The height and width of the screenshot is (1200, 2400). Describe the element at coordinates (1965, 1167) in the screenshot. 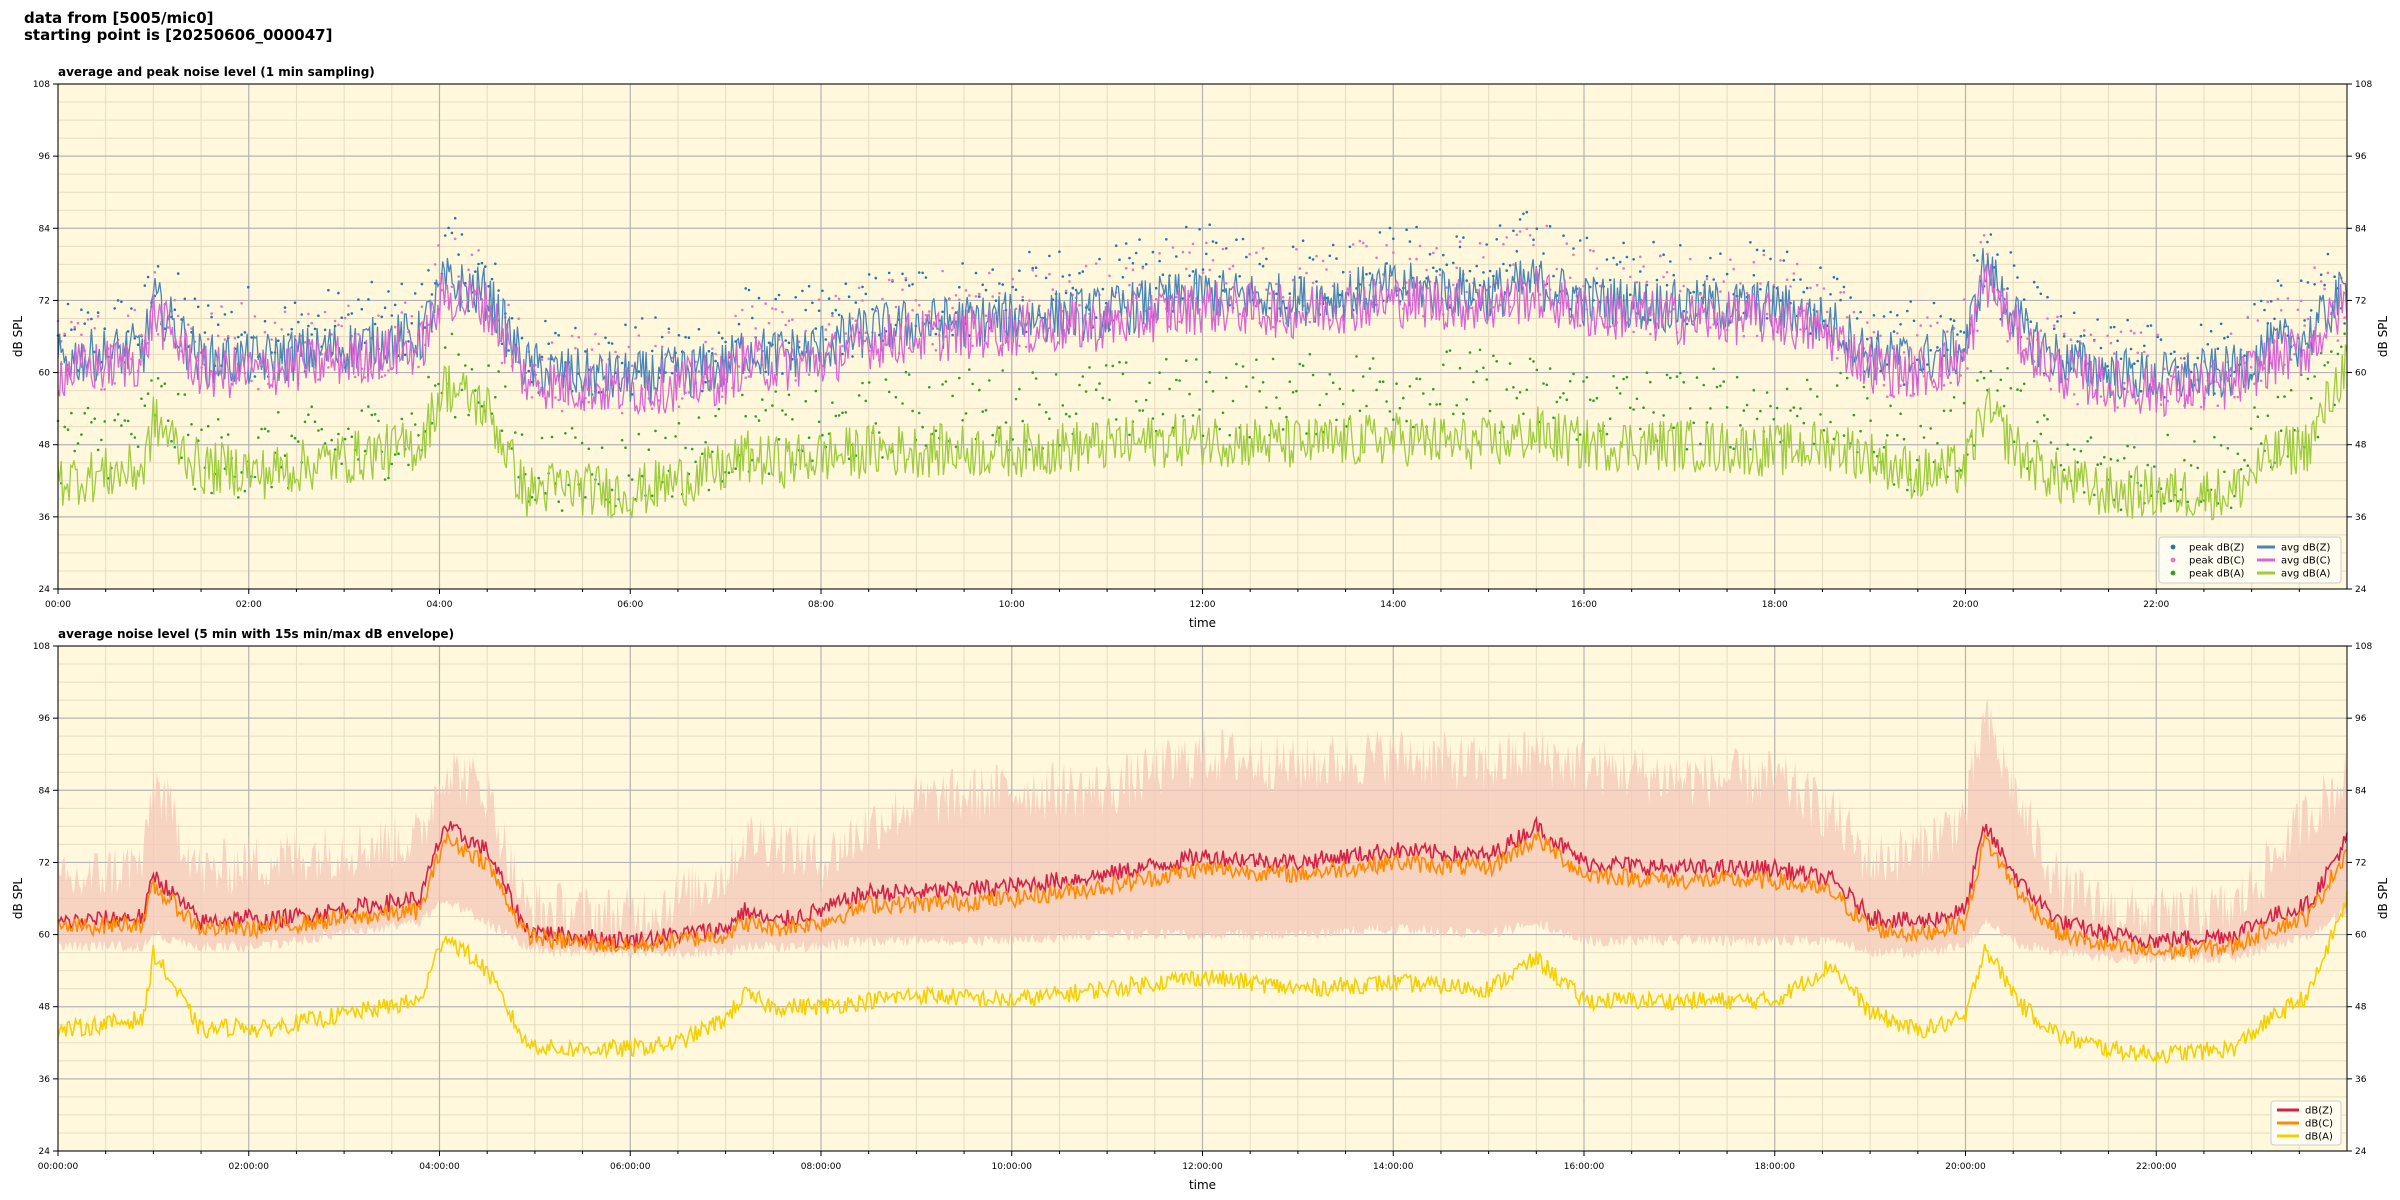

I see `x-tick-label: 20:00:00` at that location.